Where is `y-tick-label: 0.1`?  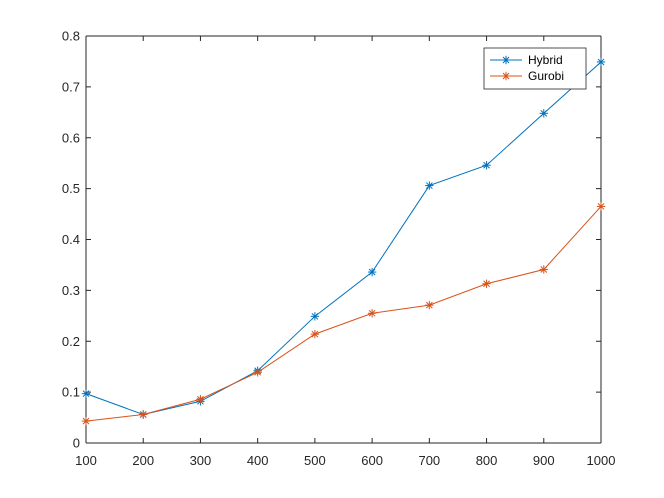 y-tick-label: 0.1 is located at coordinates (71, 392).